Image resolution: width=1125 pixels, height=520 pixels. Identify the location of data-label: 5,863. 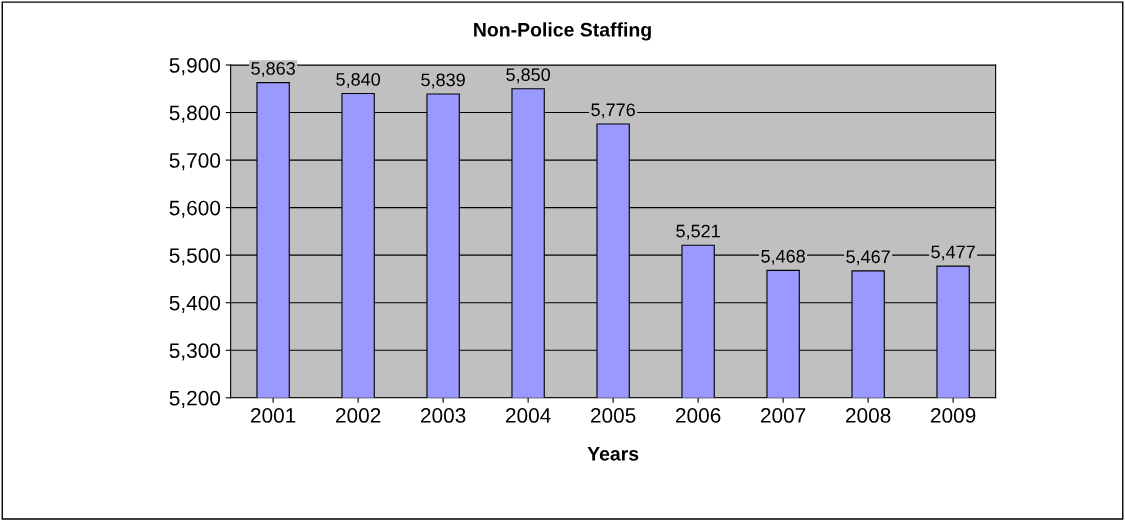
(273, 69).